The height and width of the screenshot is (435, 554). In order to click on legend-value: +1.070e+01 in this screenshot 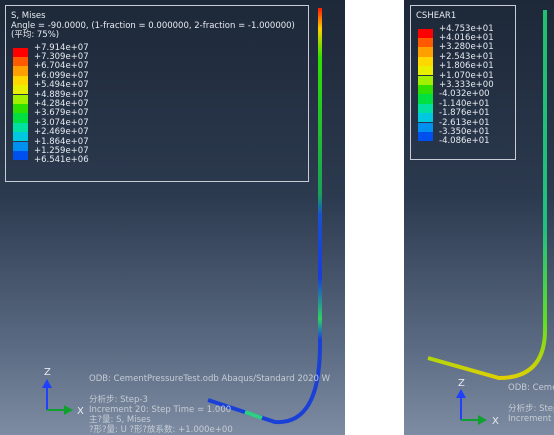, I will do `click(466, 75)`.